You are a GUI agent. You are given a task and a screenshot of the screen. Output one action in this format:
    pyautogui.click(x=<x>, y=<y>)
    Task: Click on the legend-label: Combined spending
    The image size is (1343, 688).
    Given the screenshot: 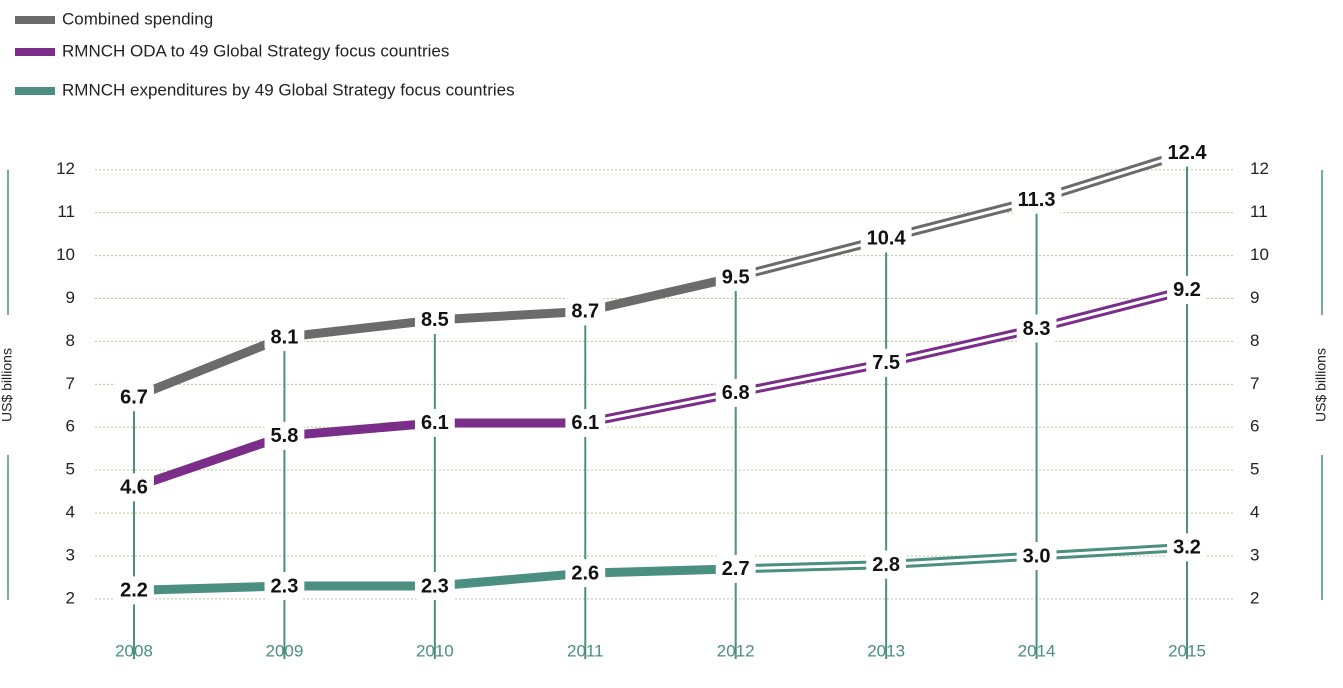 What is the action you would take?
    pyautogui.click(x=137, y=18)
    